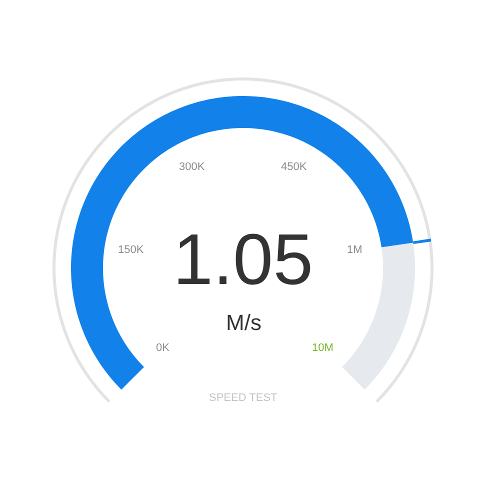 Image resolution: width=486 pixels, height=486 pixels. I want to click on text: 10M, so click(323, 348).